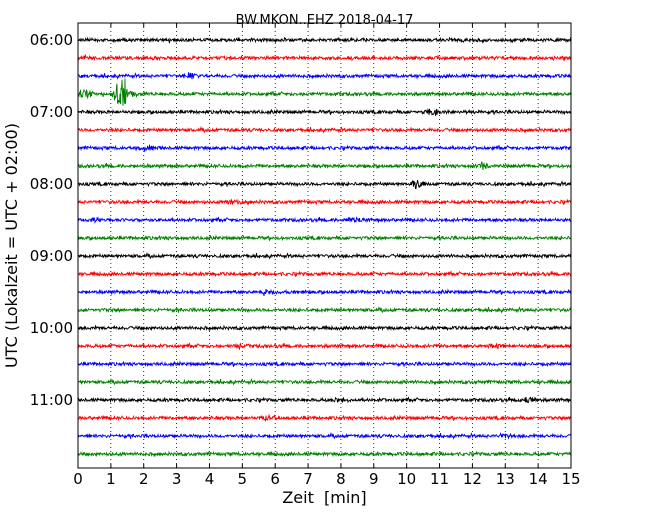  I want to click on y-tick-label: 06:00, so click(51, 40).